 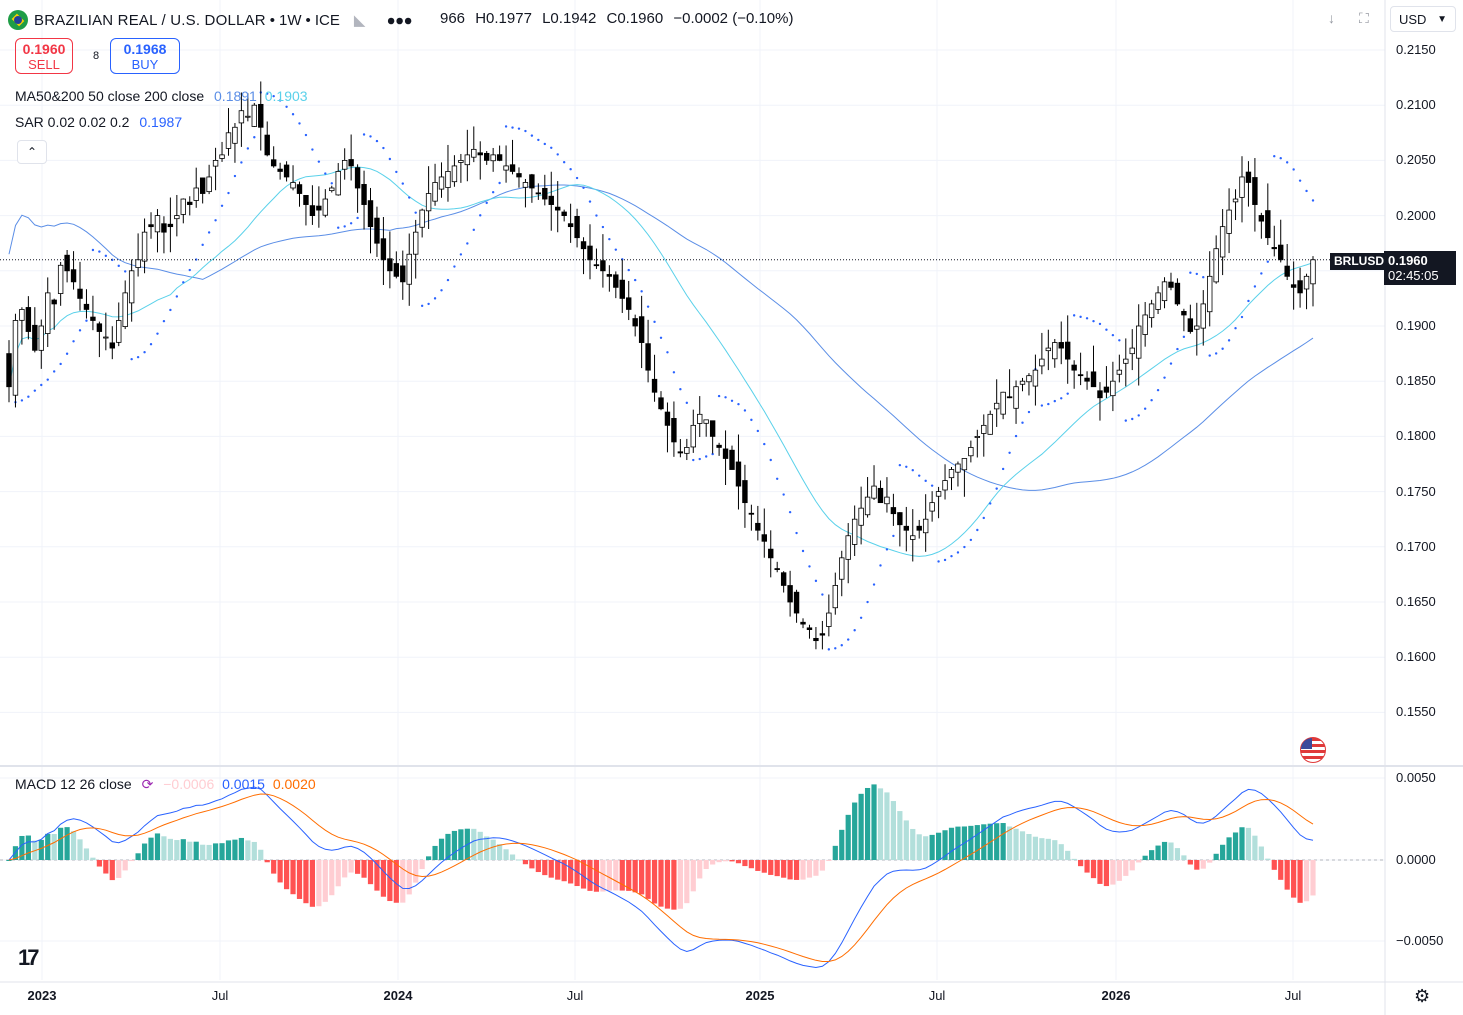 I want to click on us-flag-icon, so click(x=1313, y=750).